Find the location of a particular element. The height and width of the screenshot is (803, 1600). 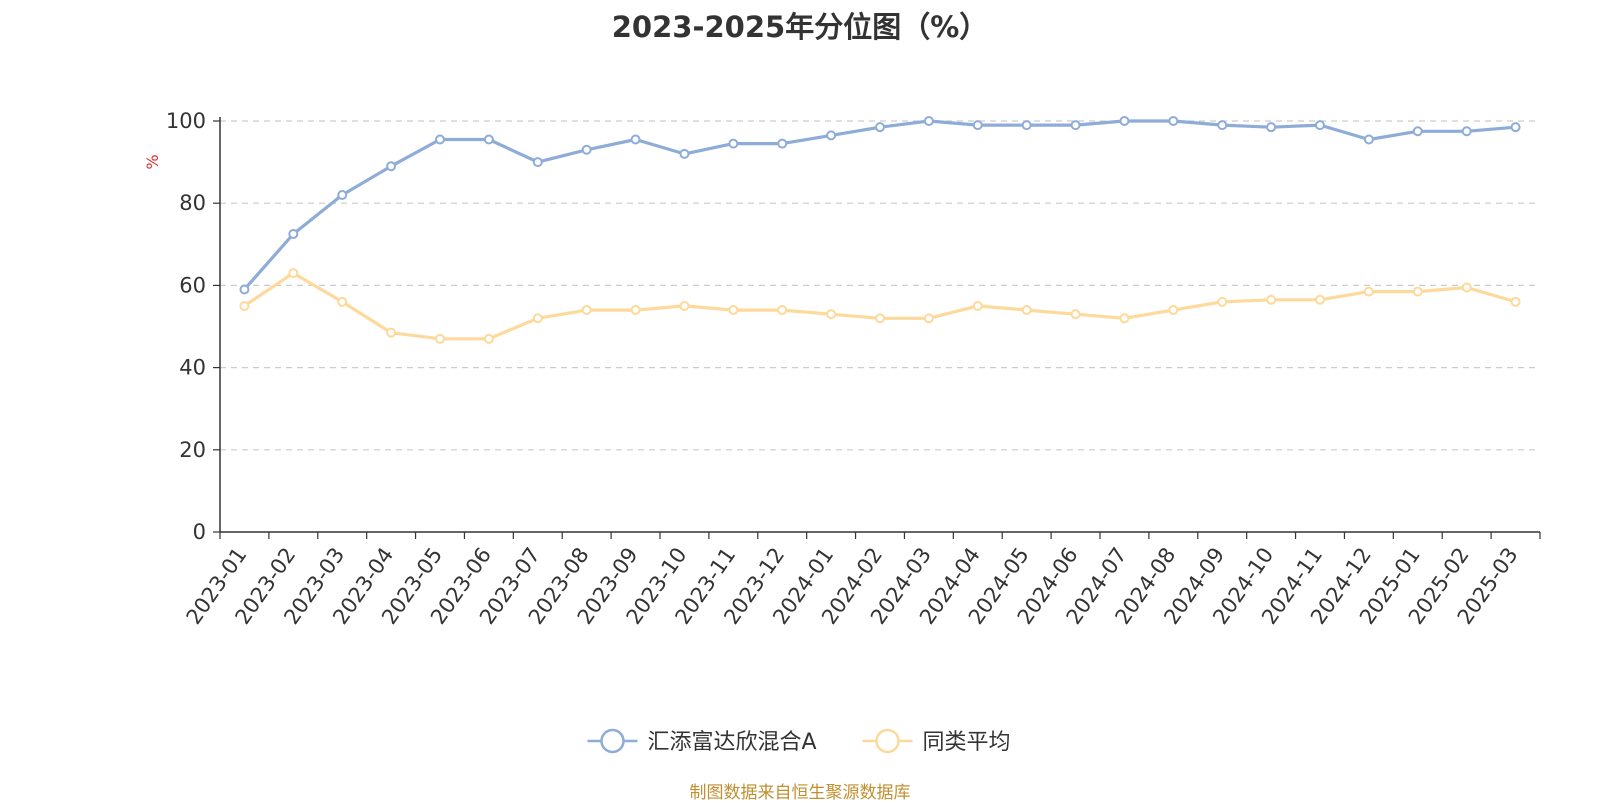

legend-item-0: 汇添富达欣混合A is located at coordinates (702, 741).